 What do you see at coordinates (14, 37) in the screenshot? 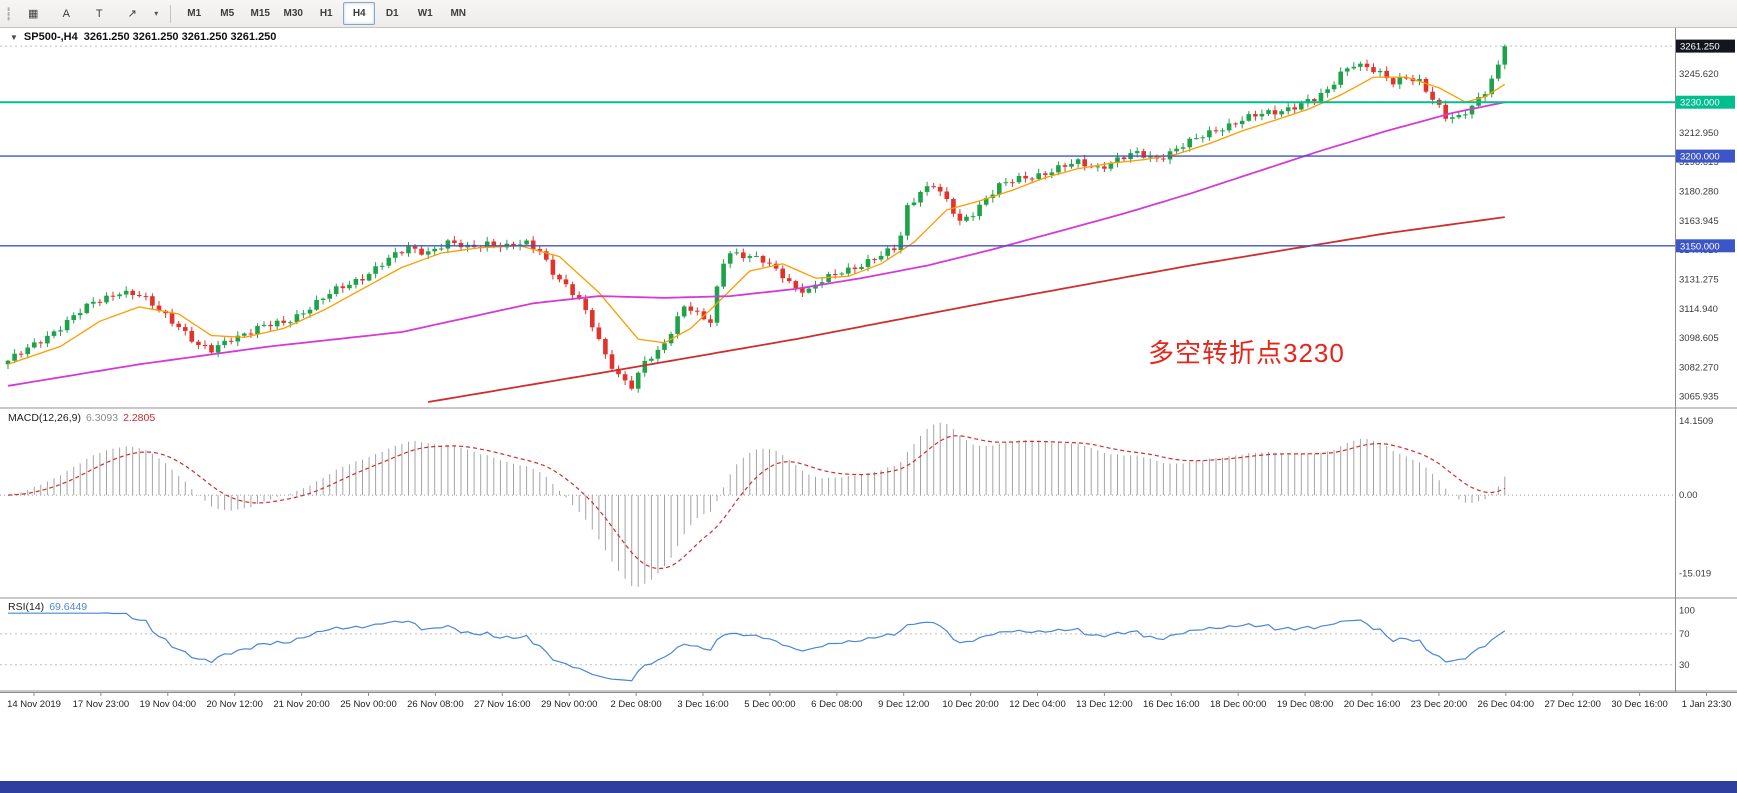
I see `collapse-chart-icon: ▼` at bounding box center [14, 37].